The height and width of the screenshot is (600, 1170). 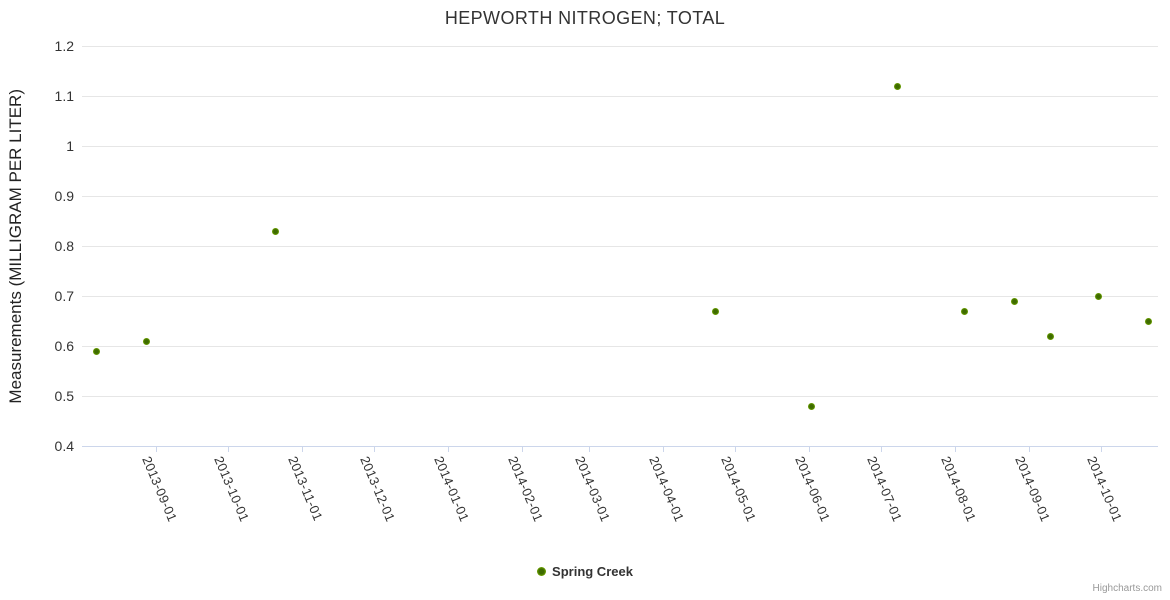 I want to click on x-tick-label: 2014-07-01, so click(x=884, y=489).